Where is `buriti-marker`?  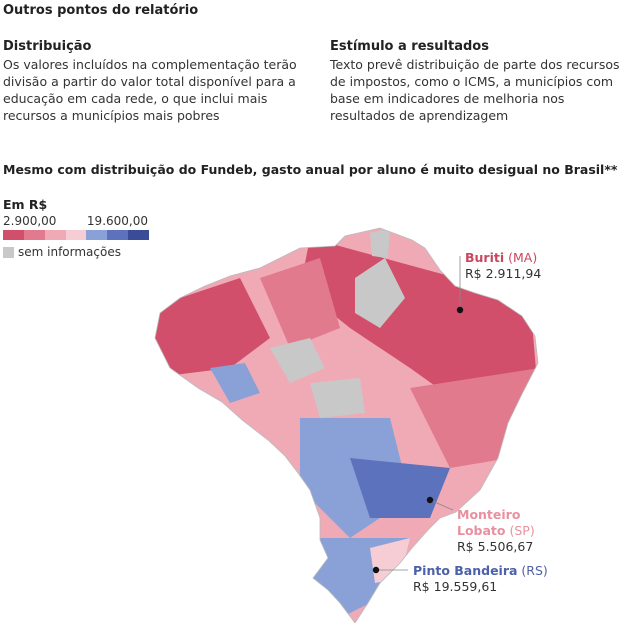
buriti-marker is located at coordinates (460, 310).